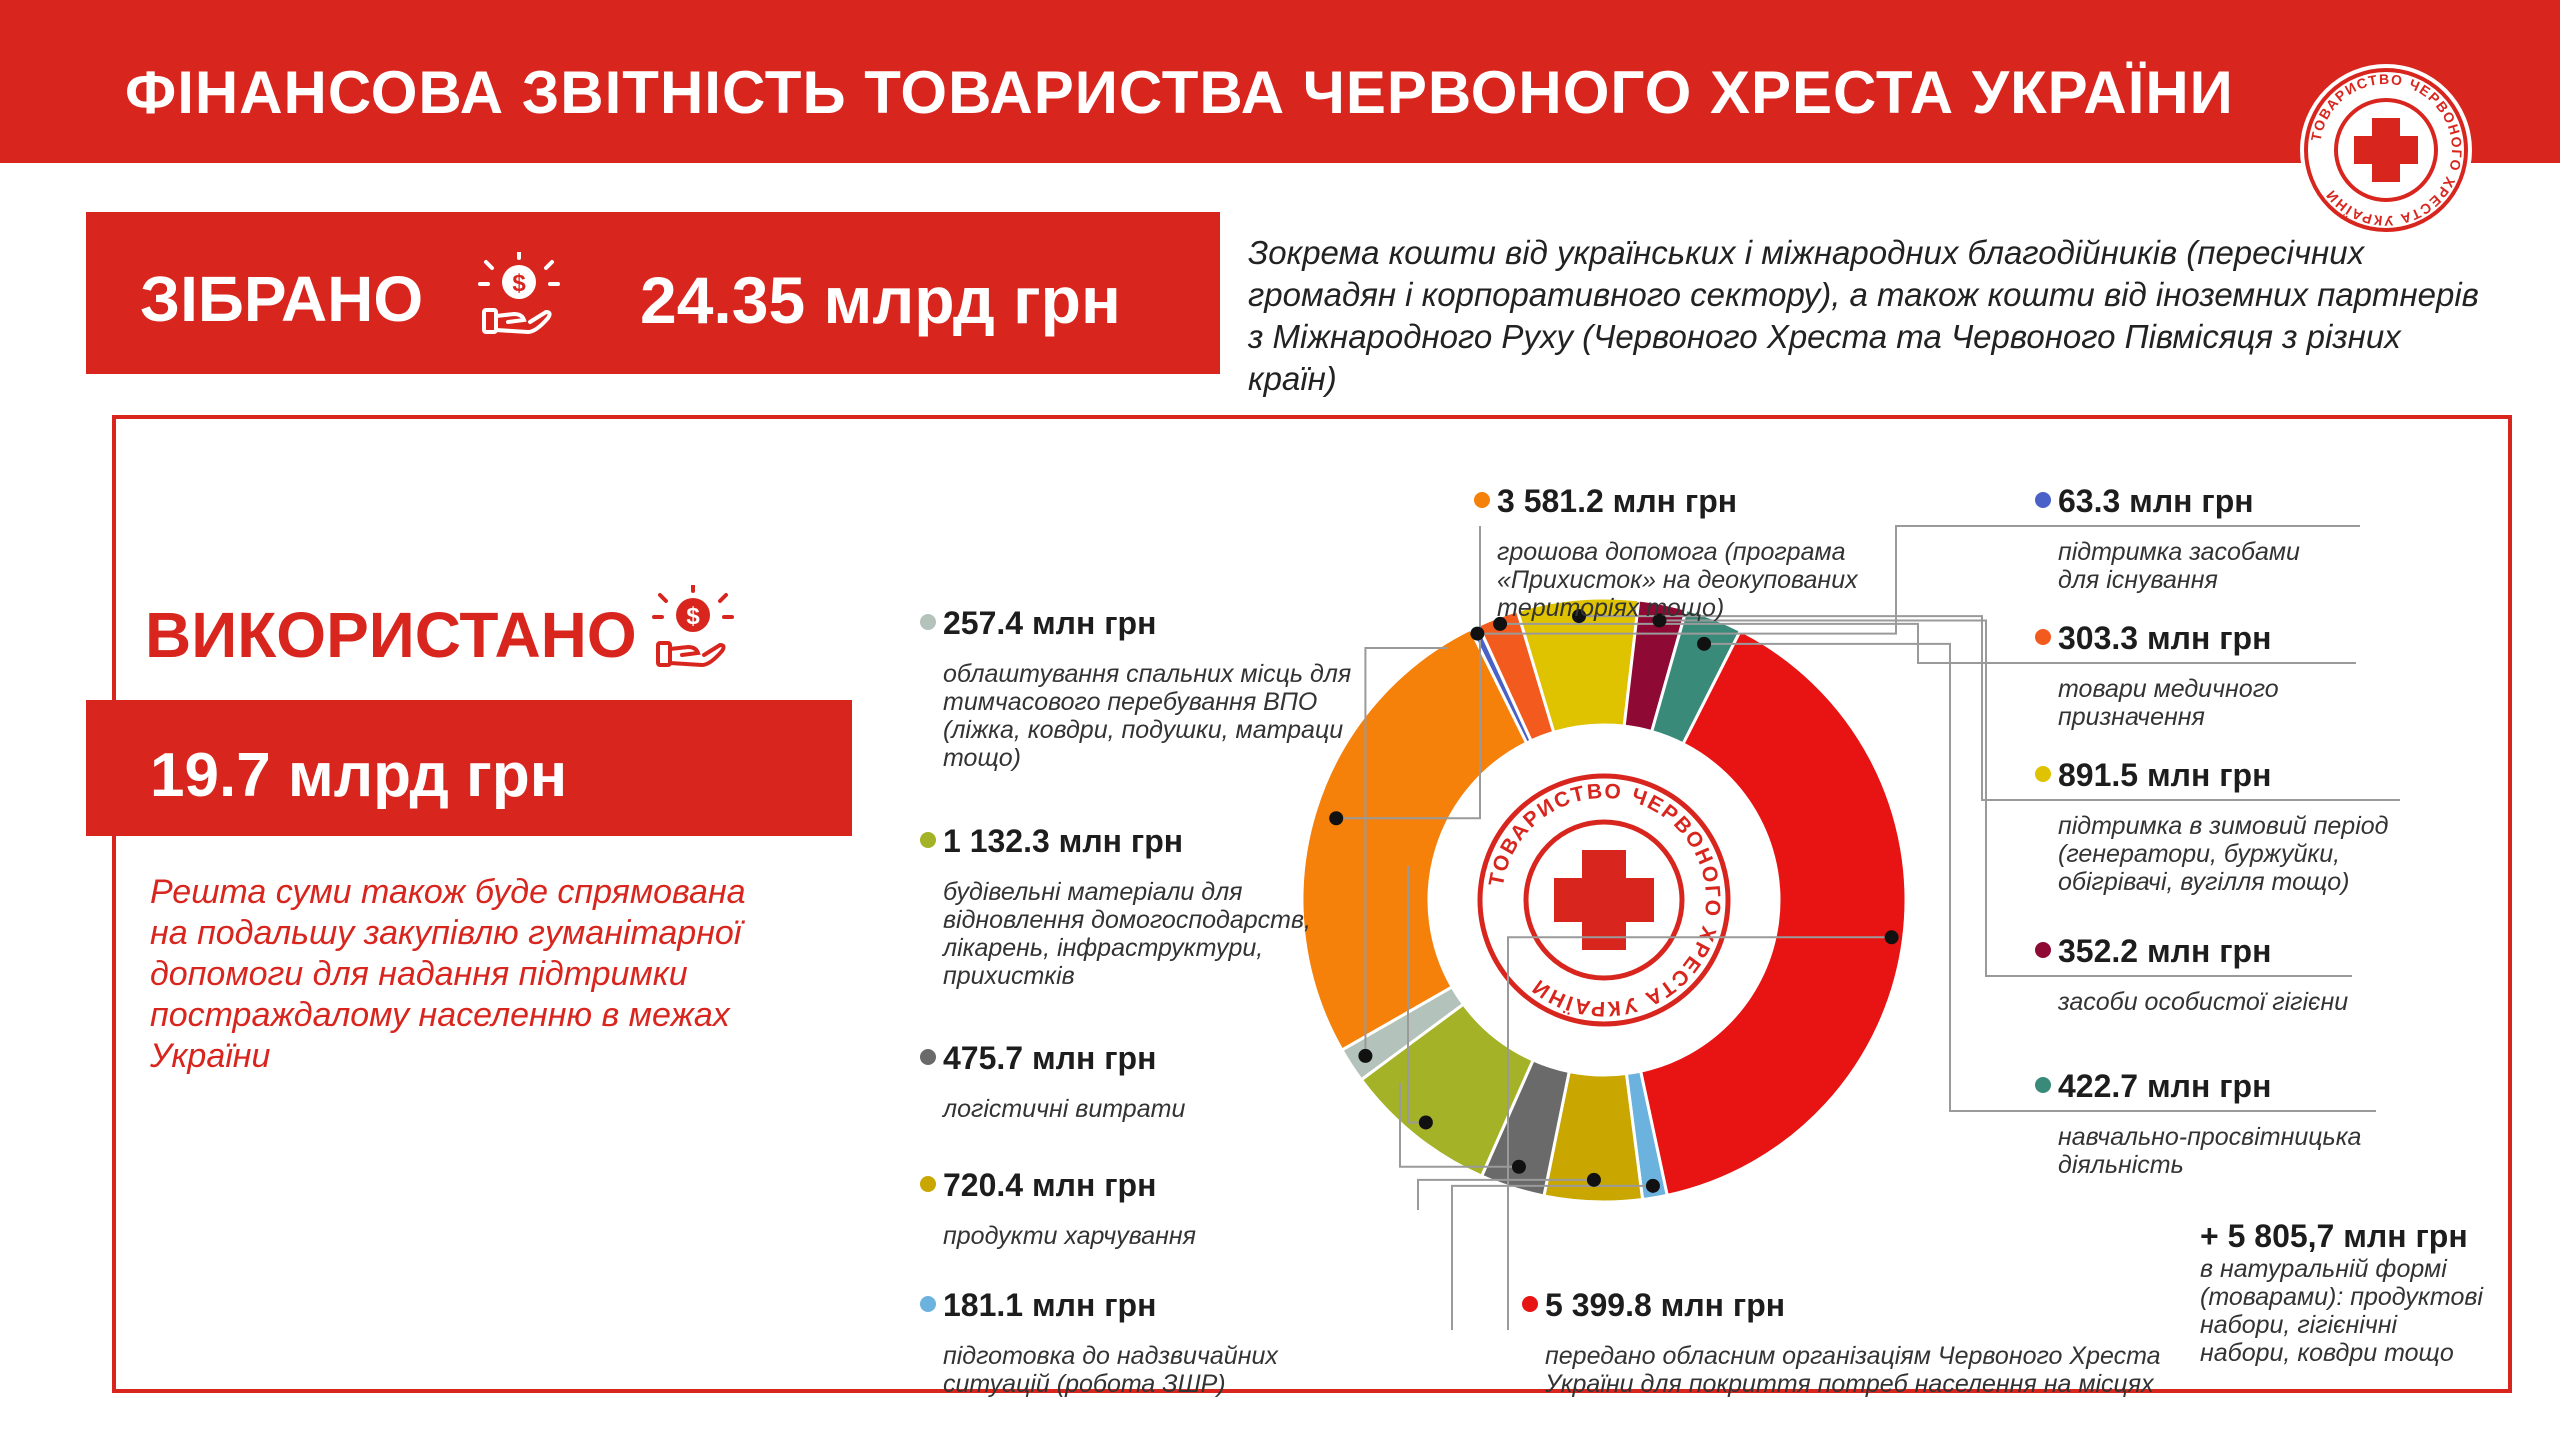  What do you see at coordinates (2210, 1137) in the screenshot?
I see `data-label-desc: навчально-просвітницька` at bounding box center [2210, 1137].